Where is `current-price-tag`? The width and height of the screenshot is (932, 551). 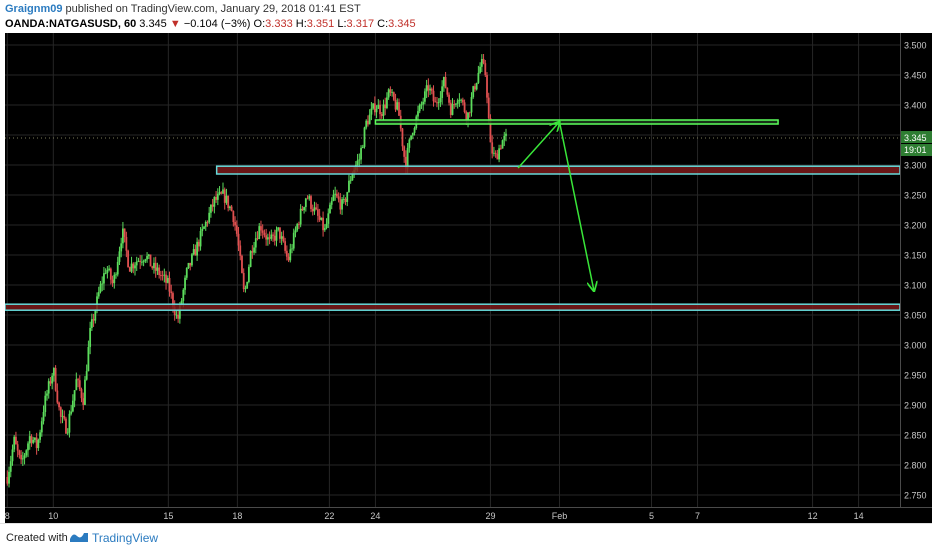 current-price-tag is located at coordinates (916, 137).